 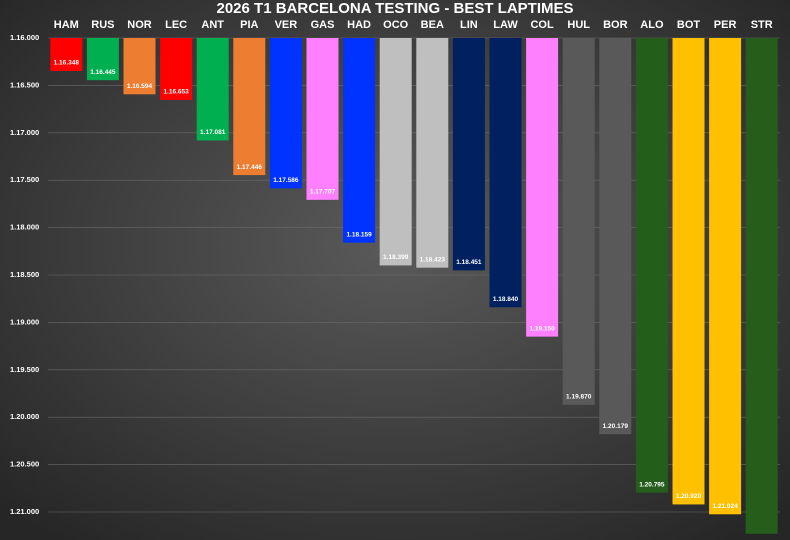 I want to click on value-label: 1.17.707, so click(x=323, y=192).